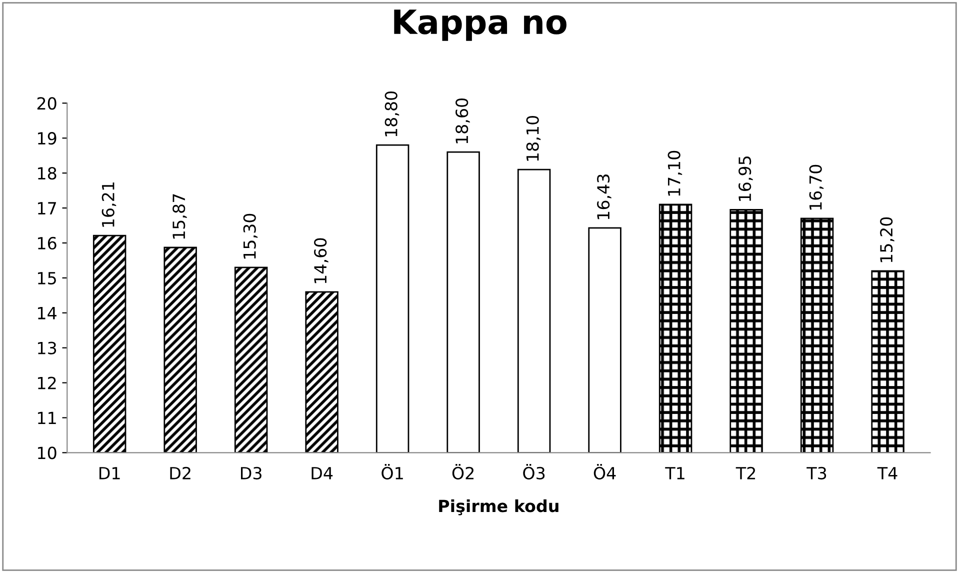 The height and width of the screenshot is (573, 959). I want to click on y-tick-label: 20, so click(46, 103).